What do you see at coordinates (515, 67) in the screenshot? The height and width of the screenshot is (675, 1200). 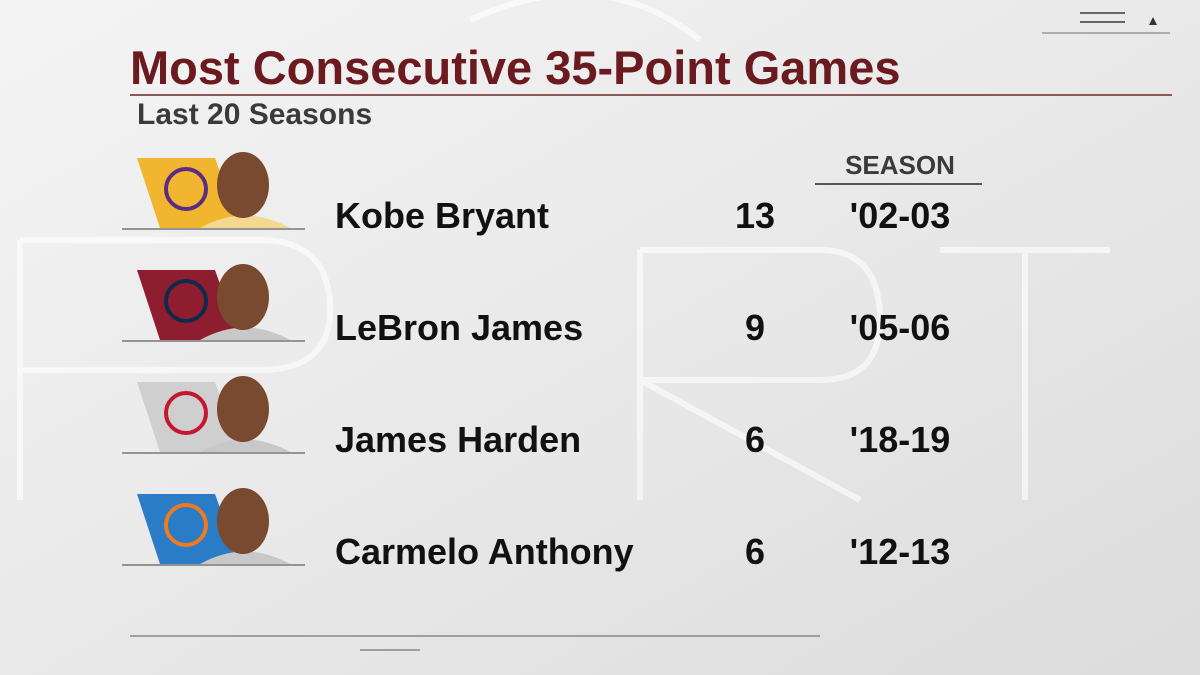 I see `title: Most Consecutive 35-Point Games` at bounding box center [515, 67].